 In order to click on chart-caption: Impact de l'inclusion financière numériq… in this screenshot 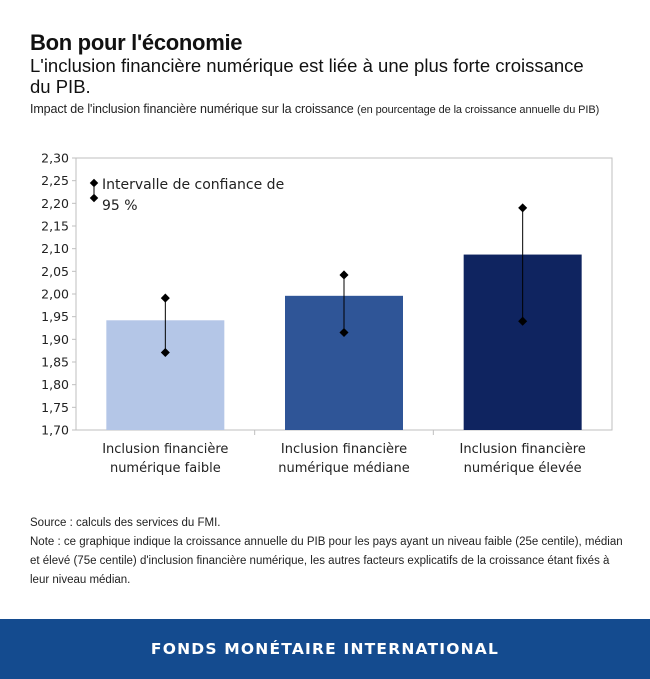, I will do `click(314, 109)`.